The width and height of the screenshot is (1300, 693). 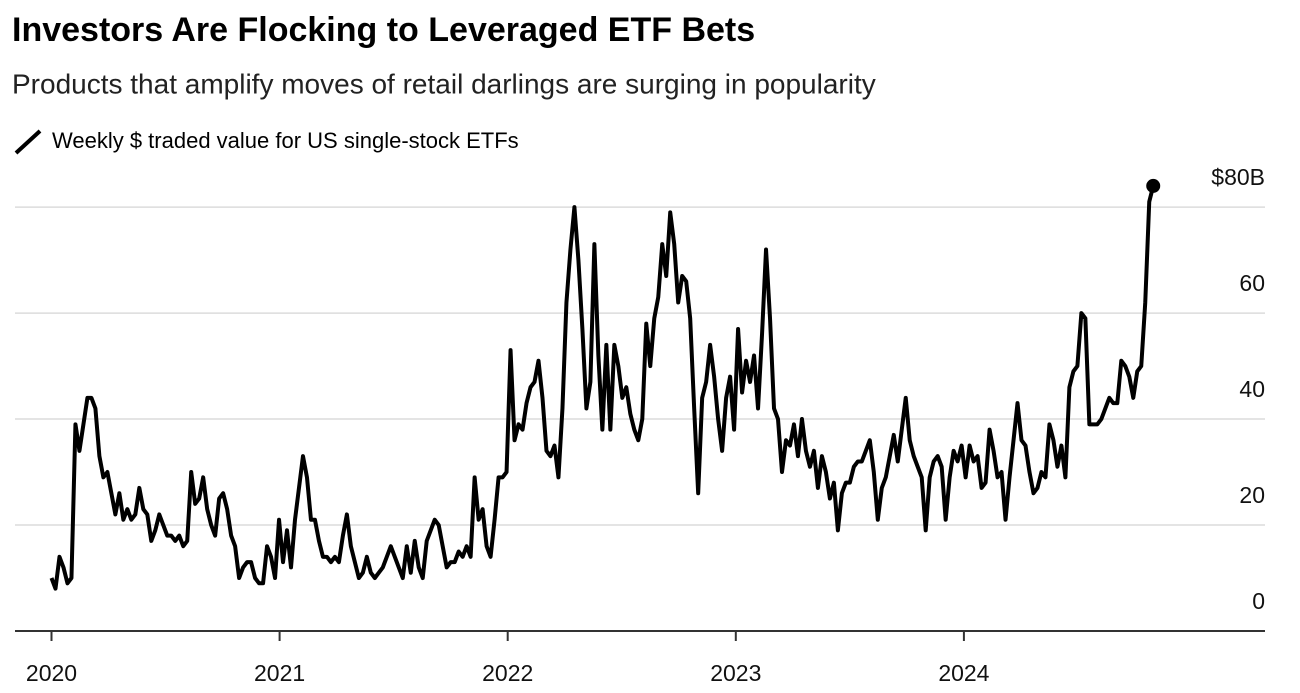 I want to click on y-tick-label: 60, so click(x=1252, y=283).